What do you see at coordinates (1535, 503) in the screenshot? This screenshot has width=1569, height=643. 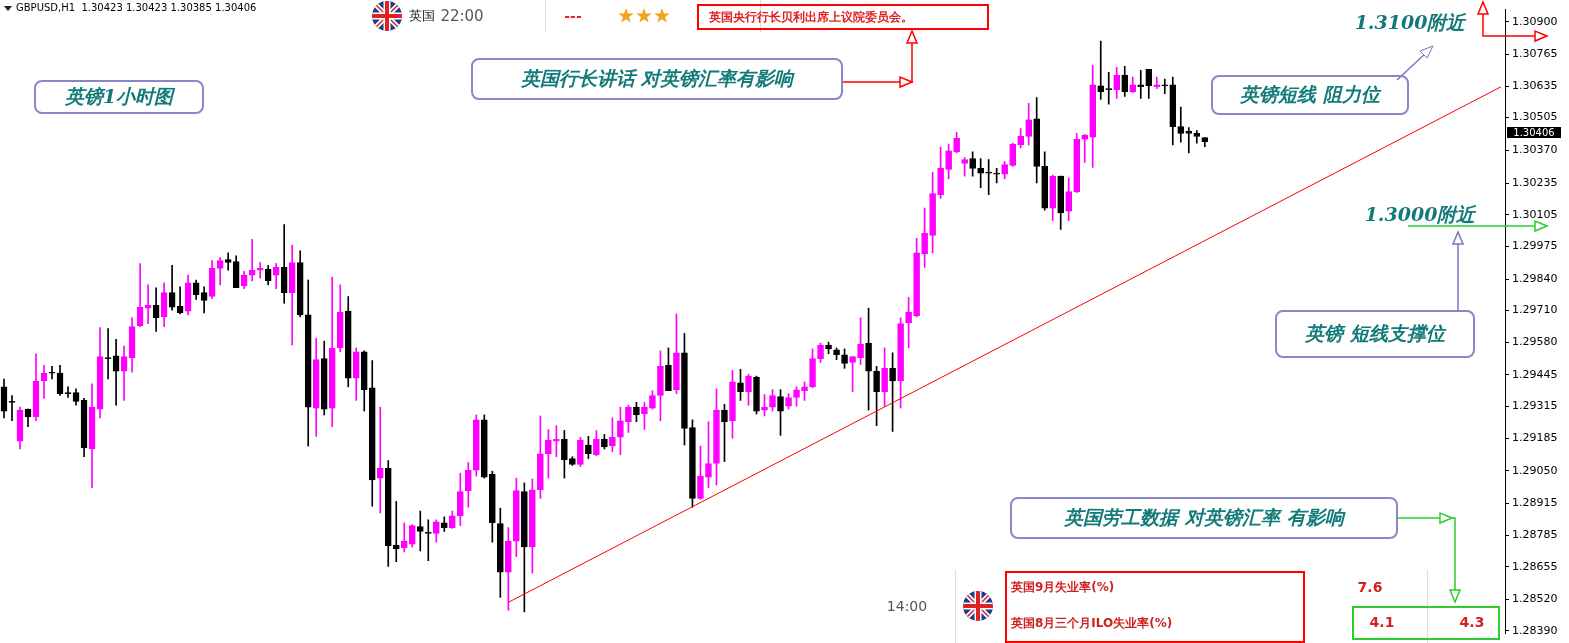 I see `y-tick-label: 1.28915` at bounding box center [1535, 503].